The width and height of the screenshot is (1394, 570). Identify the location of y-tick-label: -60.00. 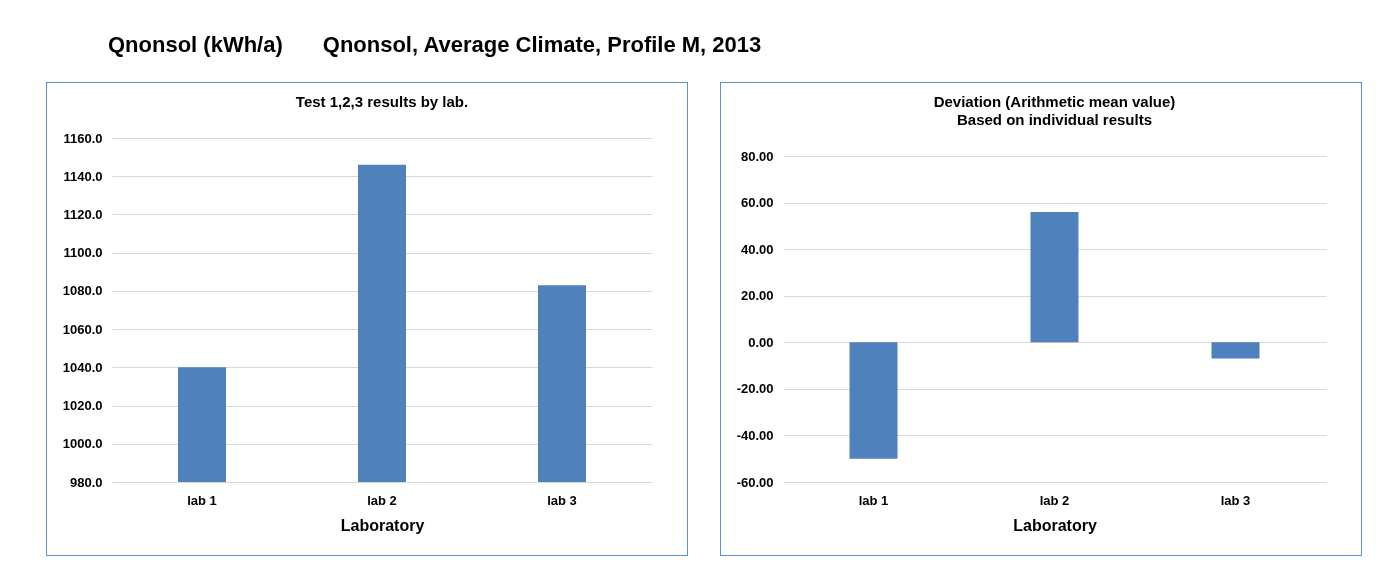
(755, 482).